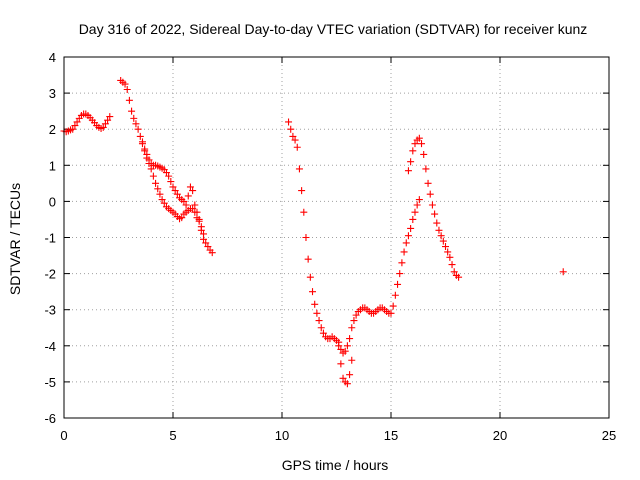  What do you see at coordinates (52, 57) in the screenshot?
I see `y-tick-label: 4` at bounding box center [52, 57].